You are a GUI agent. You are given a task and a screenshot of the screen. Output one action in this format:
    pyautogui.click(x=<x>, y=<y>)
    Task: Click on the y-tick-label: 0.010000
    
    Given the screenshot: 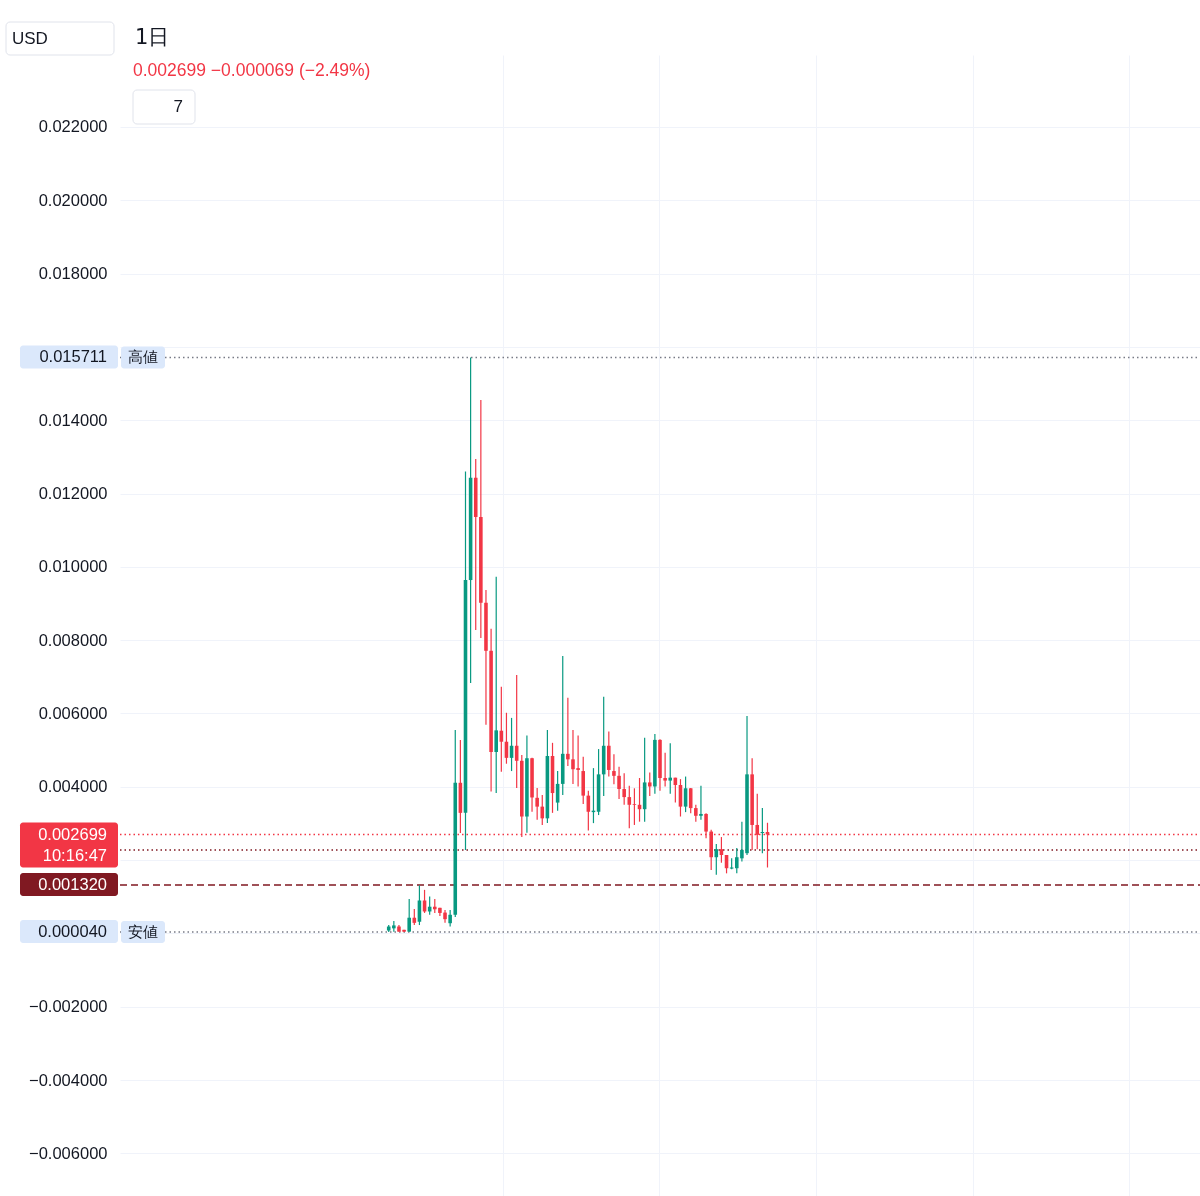 What is the action you would take?
    pyautogui.click(x=73, y=566)
    